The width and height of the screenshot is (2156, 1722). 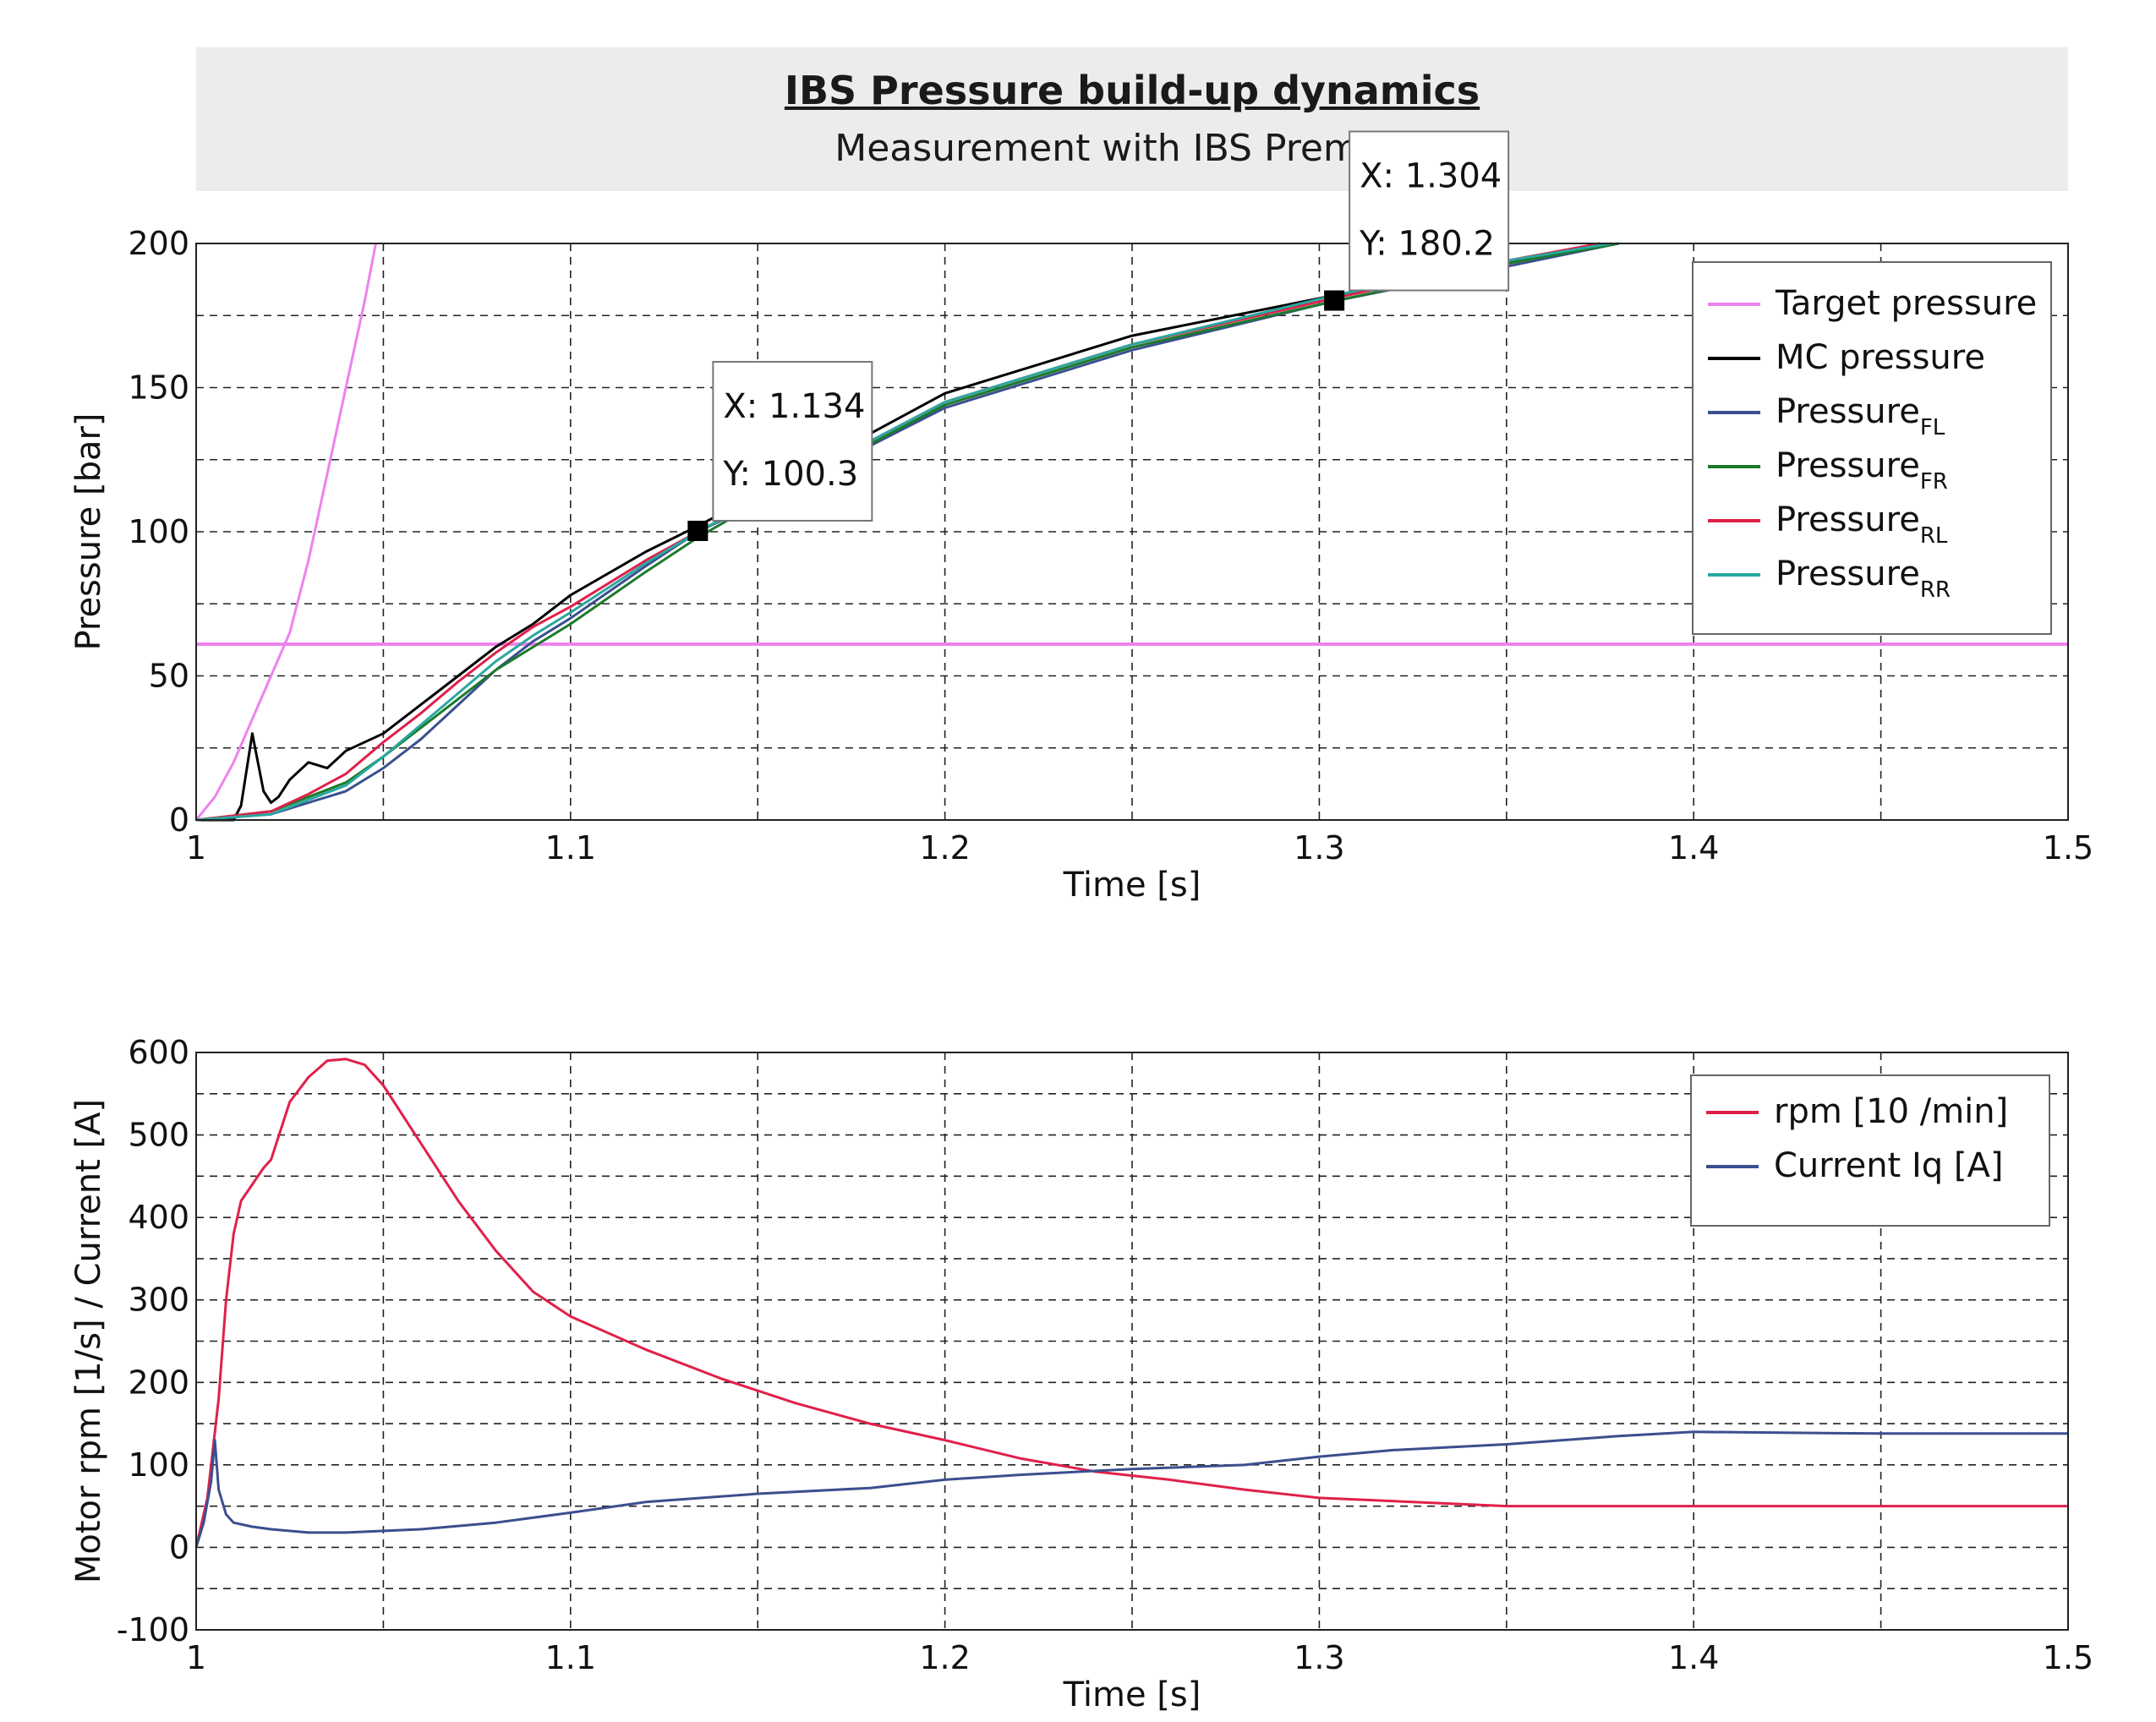 I want to click on data-tip-x: X: 1.134, so click(x=794, y=406).